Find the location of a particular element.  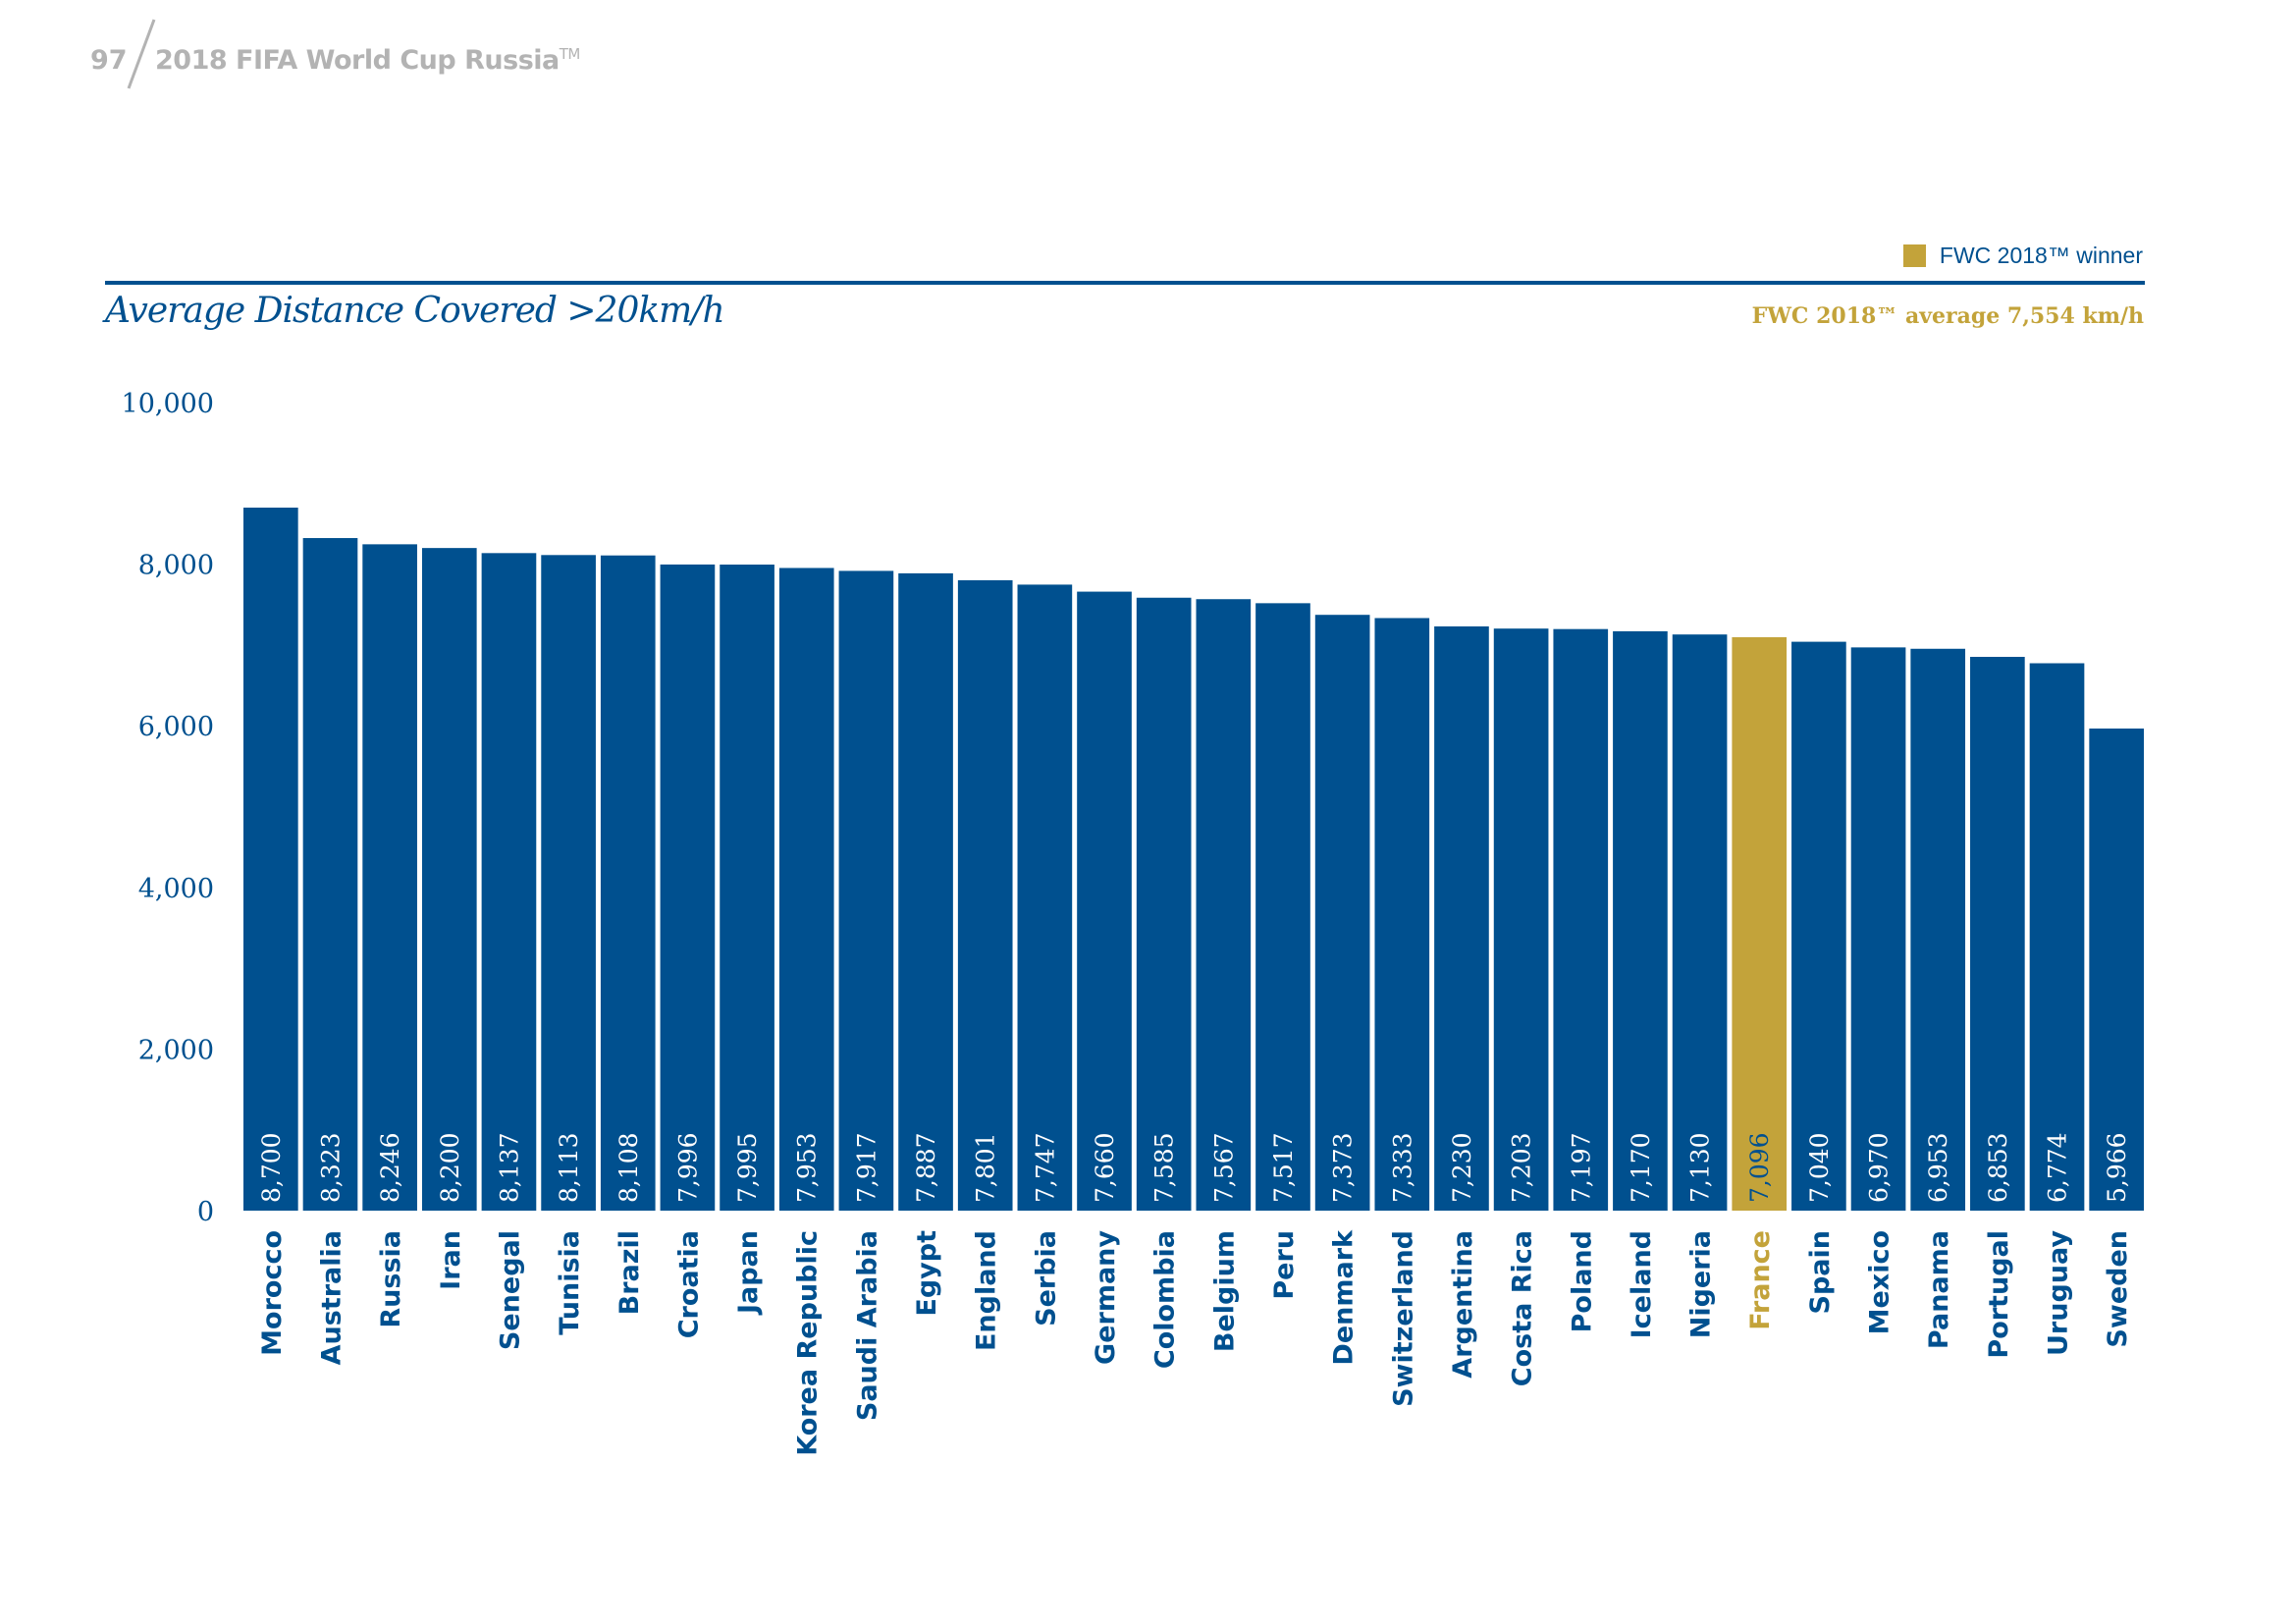

category-label: Spain is located at coordinates (1821, 1272).